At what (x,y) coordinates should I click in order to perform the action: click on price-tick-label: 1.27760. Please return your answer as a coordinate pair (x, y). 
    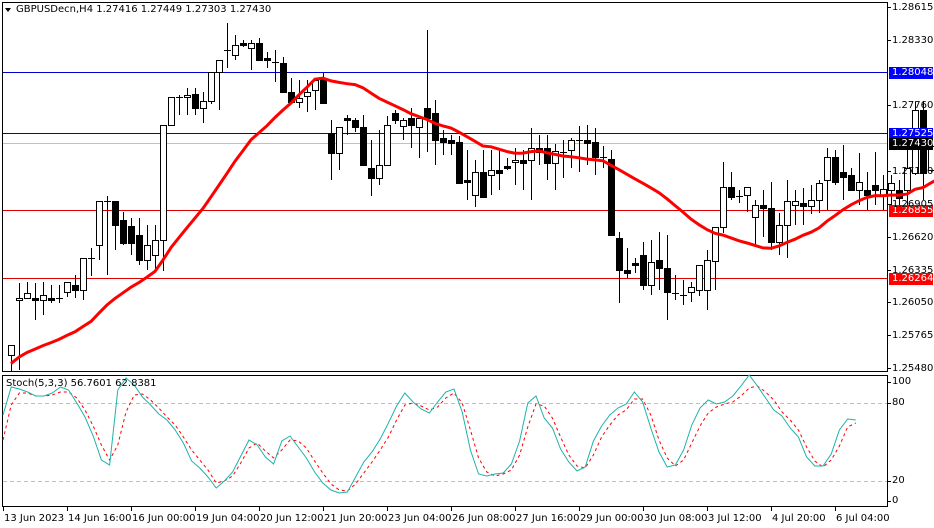
    Looking at the image, I should click on (913, 105).